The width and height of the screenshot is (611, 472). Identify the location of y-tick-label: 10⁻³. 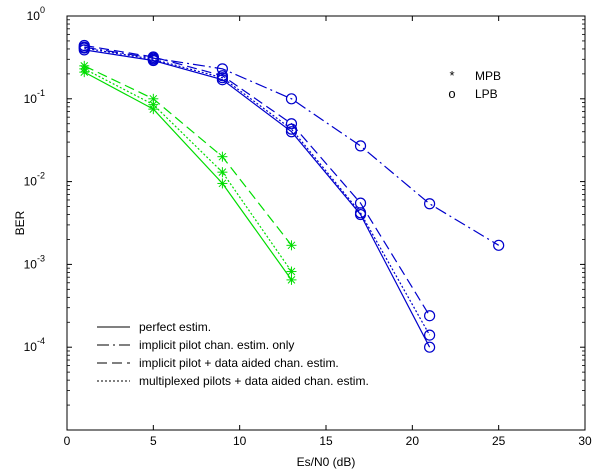
(34, 262).